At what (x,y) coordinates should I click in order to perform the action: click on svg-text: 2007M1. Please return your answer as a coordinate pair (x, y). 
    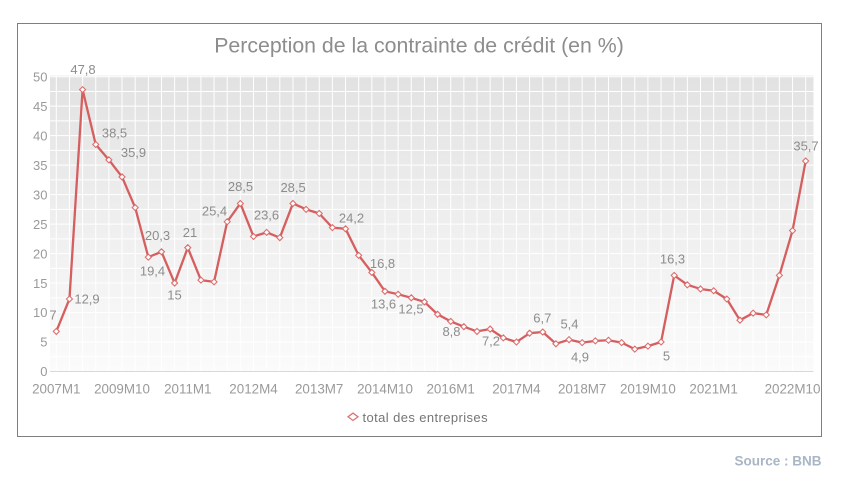
    Looking at the image, I should click on (56, 388).